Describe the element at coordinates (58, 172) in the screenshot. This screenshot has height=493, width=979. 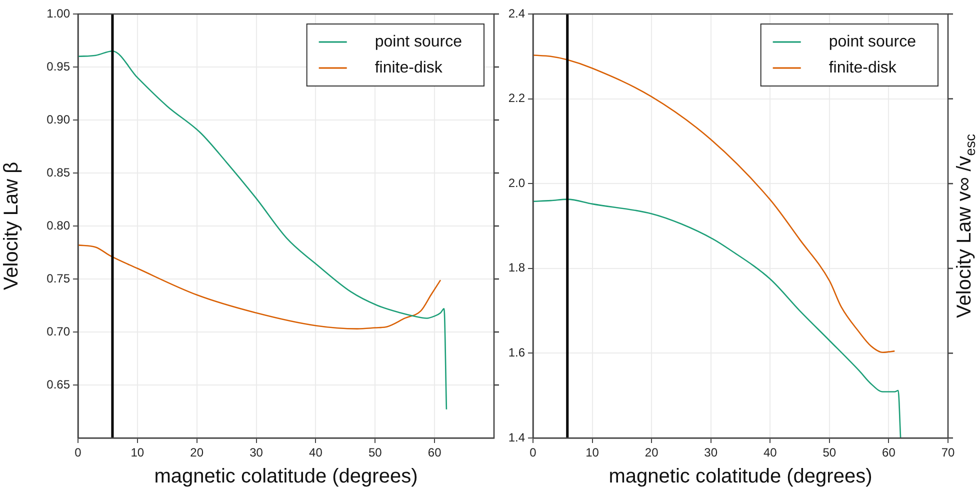
I see `y-tick-label: 0.85` at that location.